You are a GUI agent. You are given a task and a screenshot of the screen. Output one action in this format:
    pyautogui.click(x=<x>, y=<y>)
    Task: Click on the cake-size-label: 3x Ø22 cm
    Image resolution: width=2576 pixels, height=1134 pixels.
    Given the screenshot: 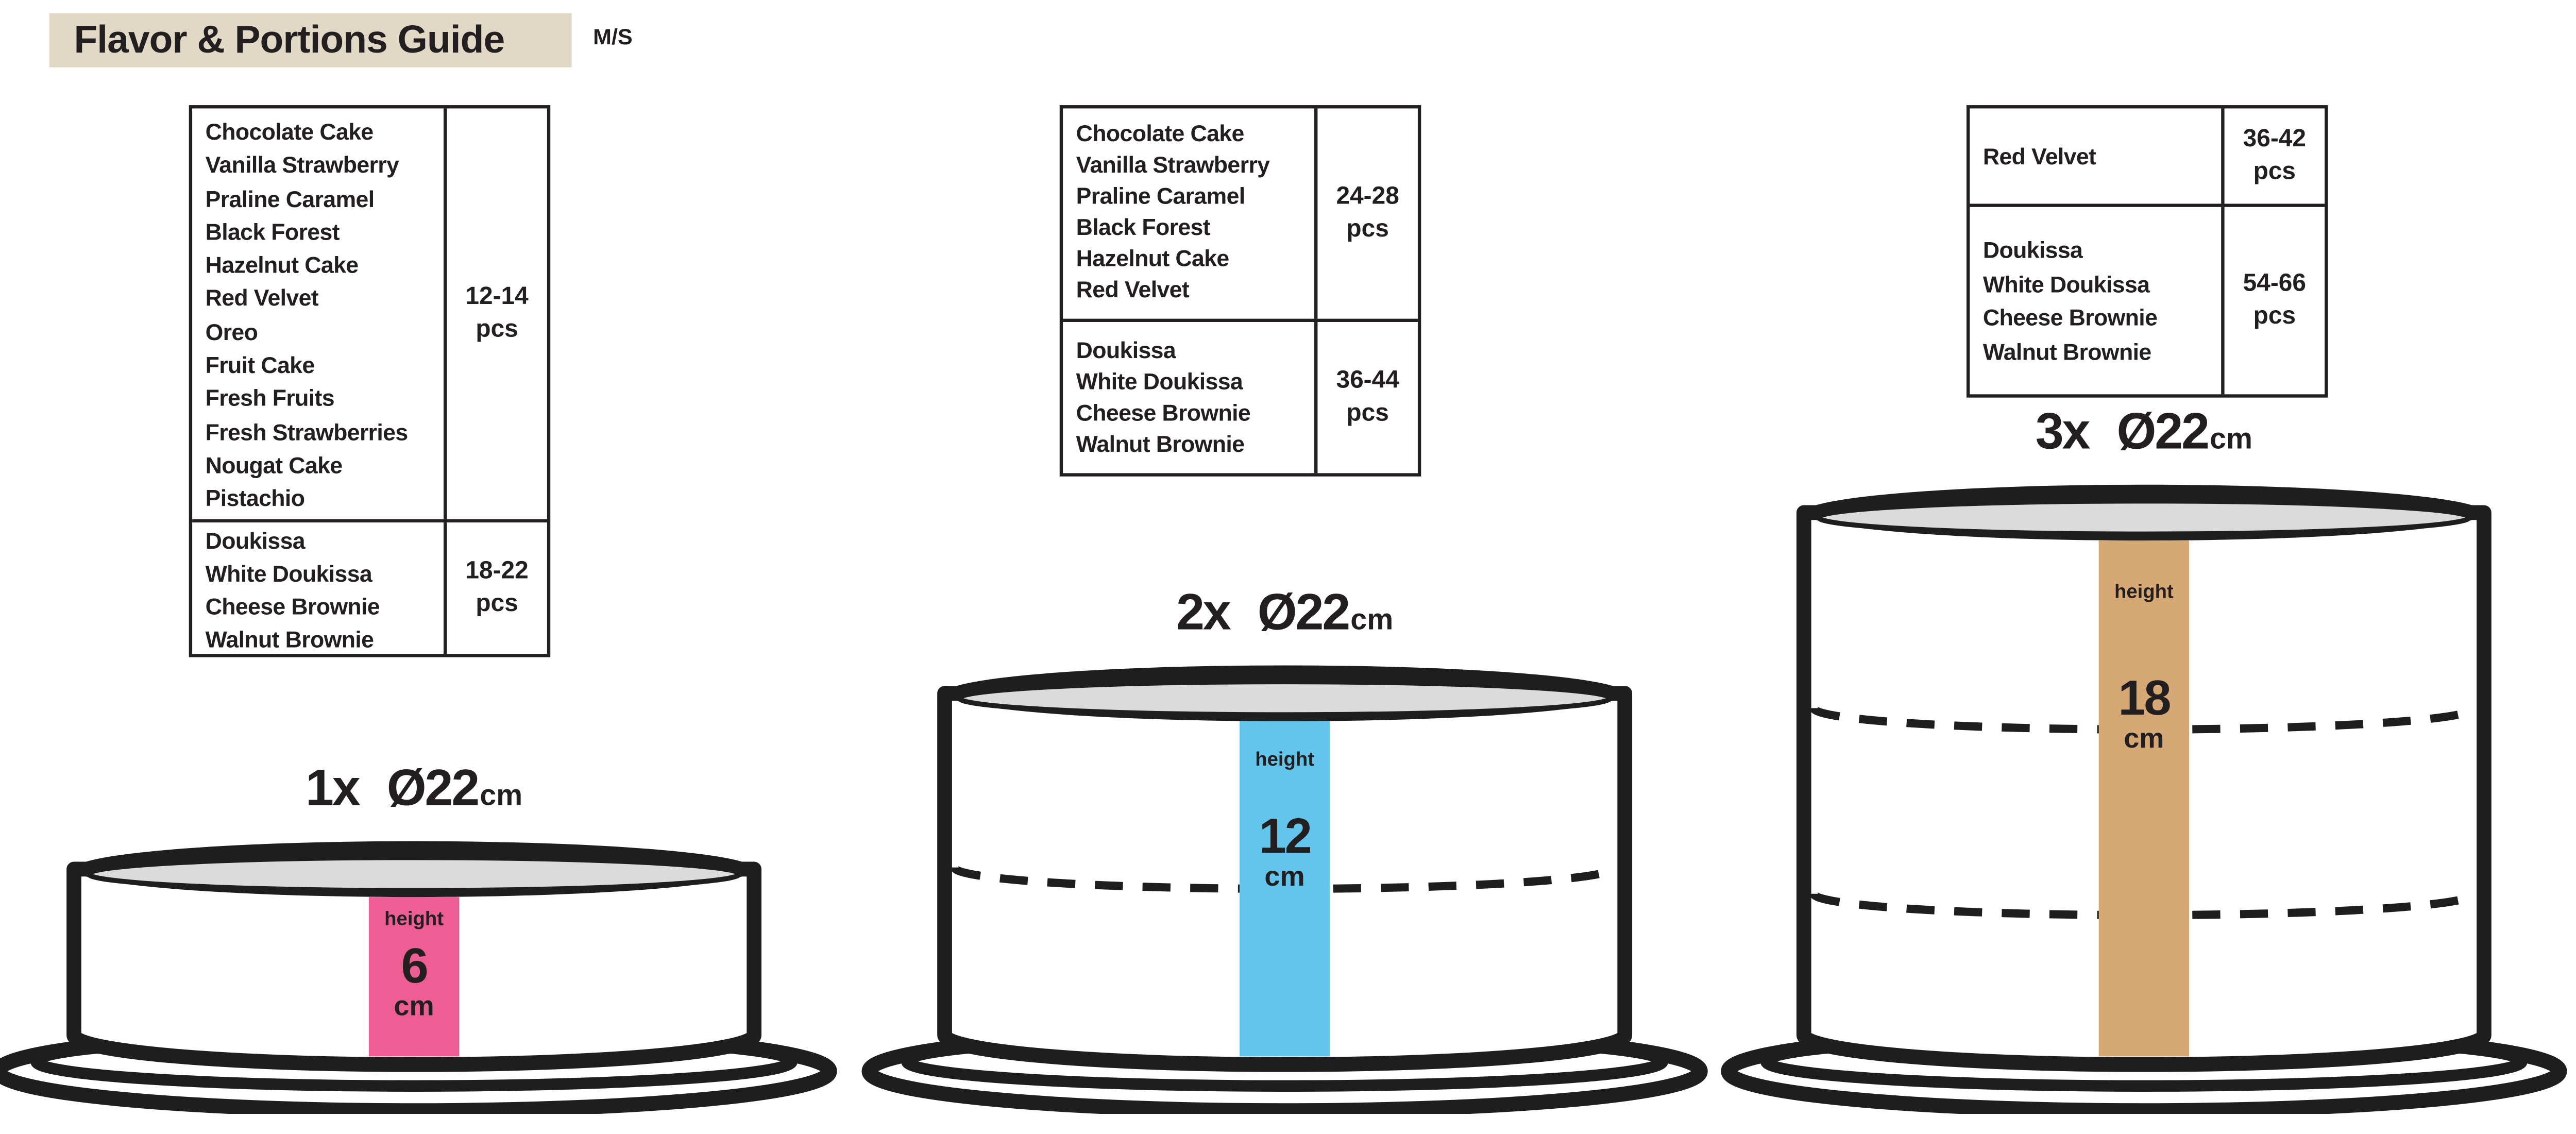 What is the action you would take?
    pyautogui.click(x=2144, y=432)
    